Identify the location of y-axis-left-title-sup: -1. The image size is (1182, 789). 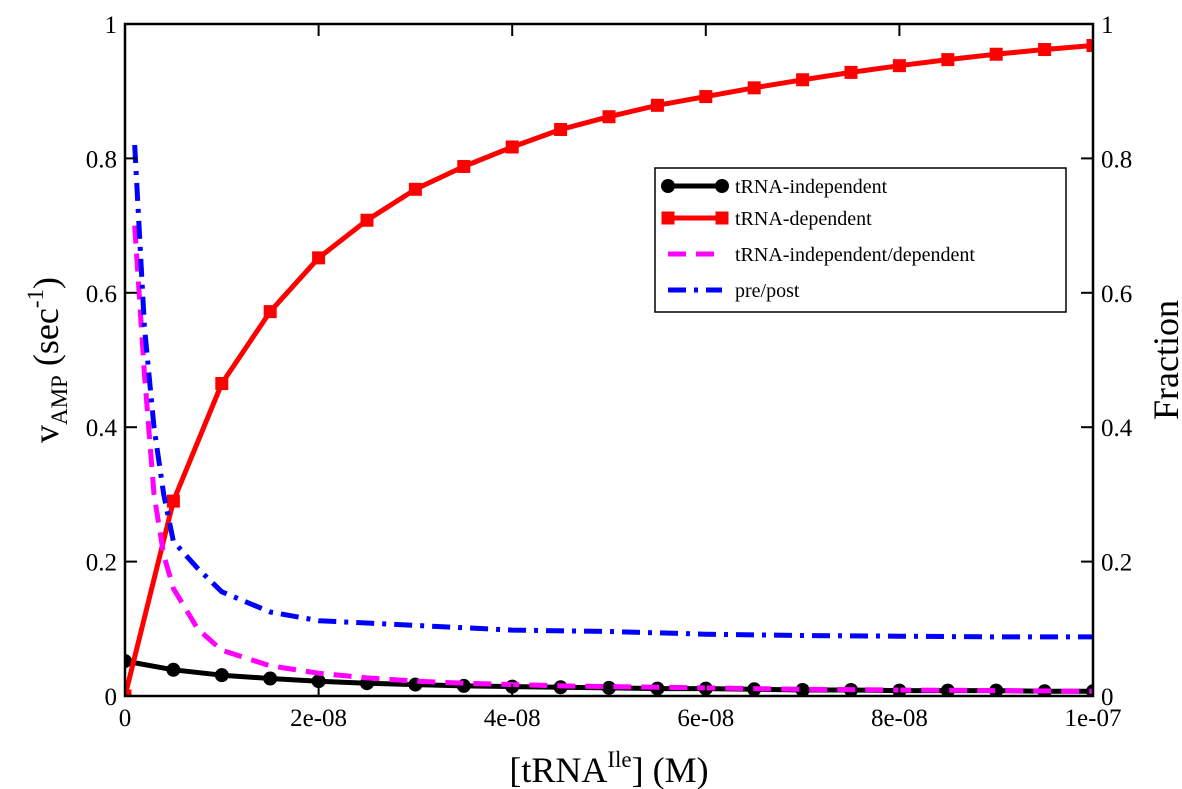
(35, 298).